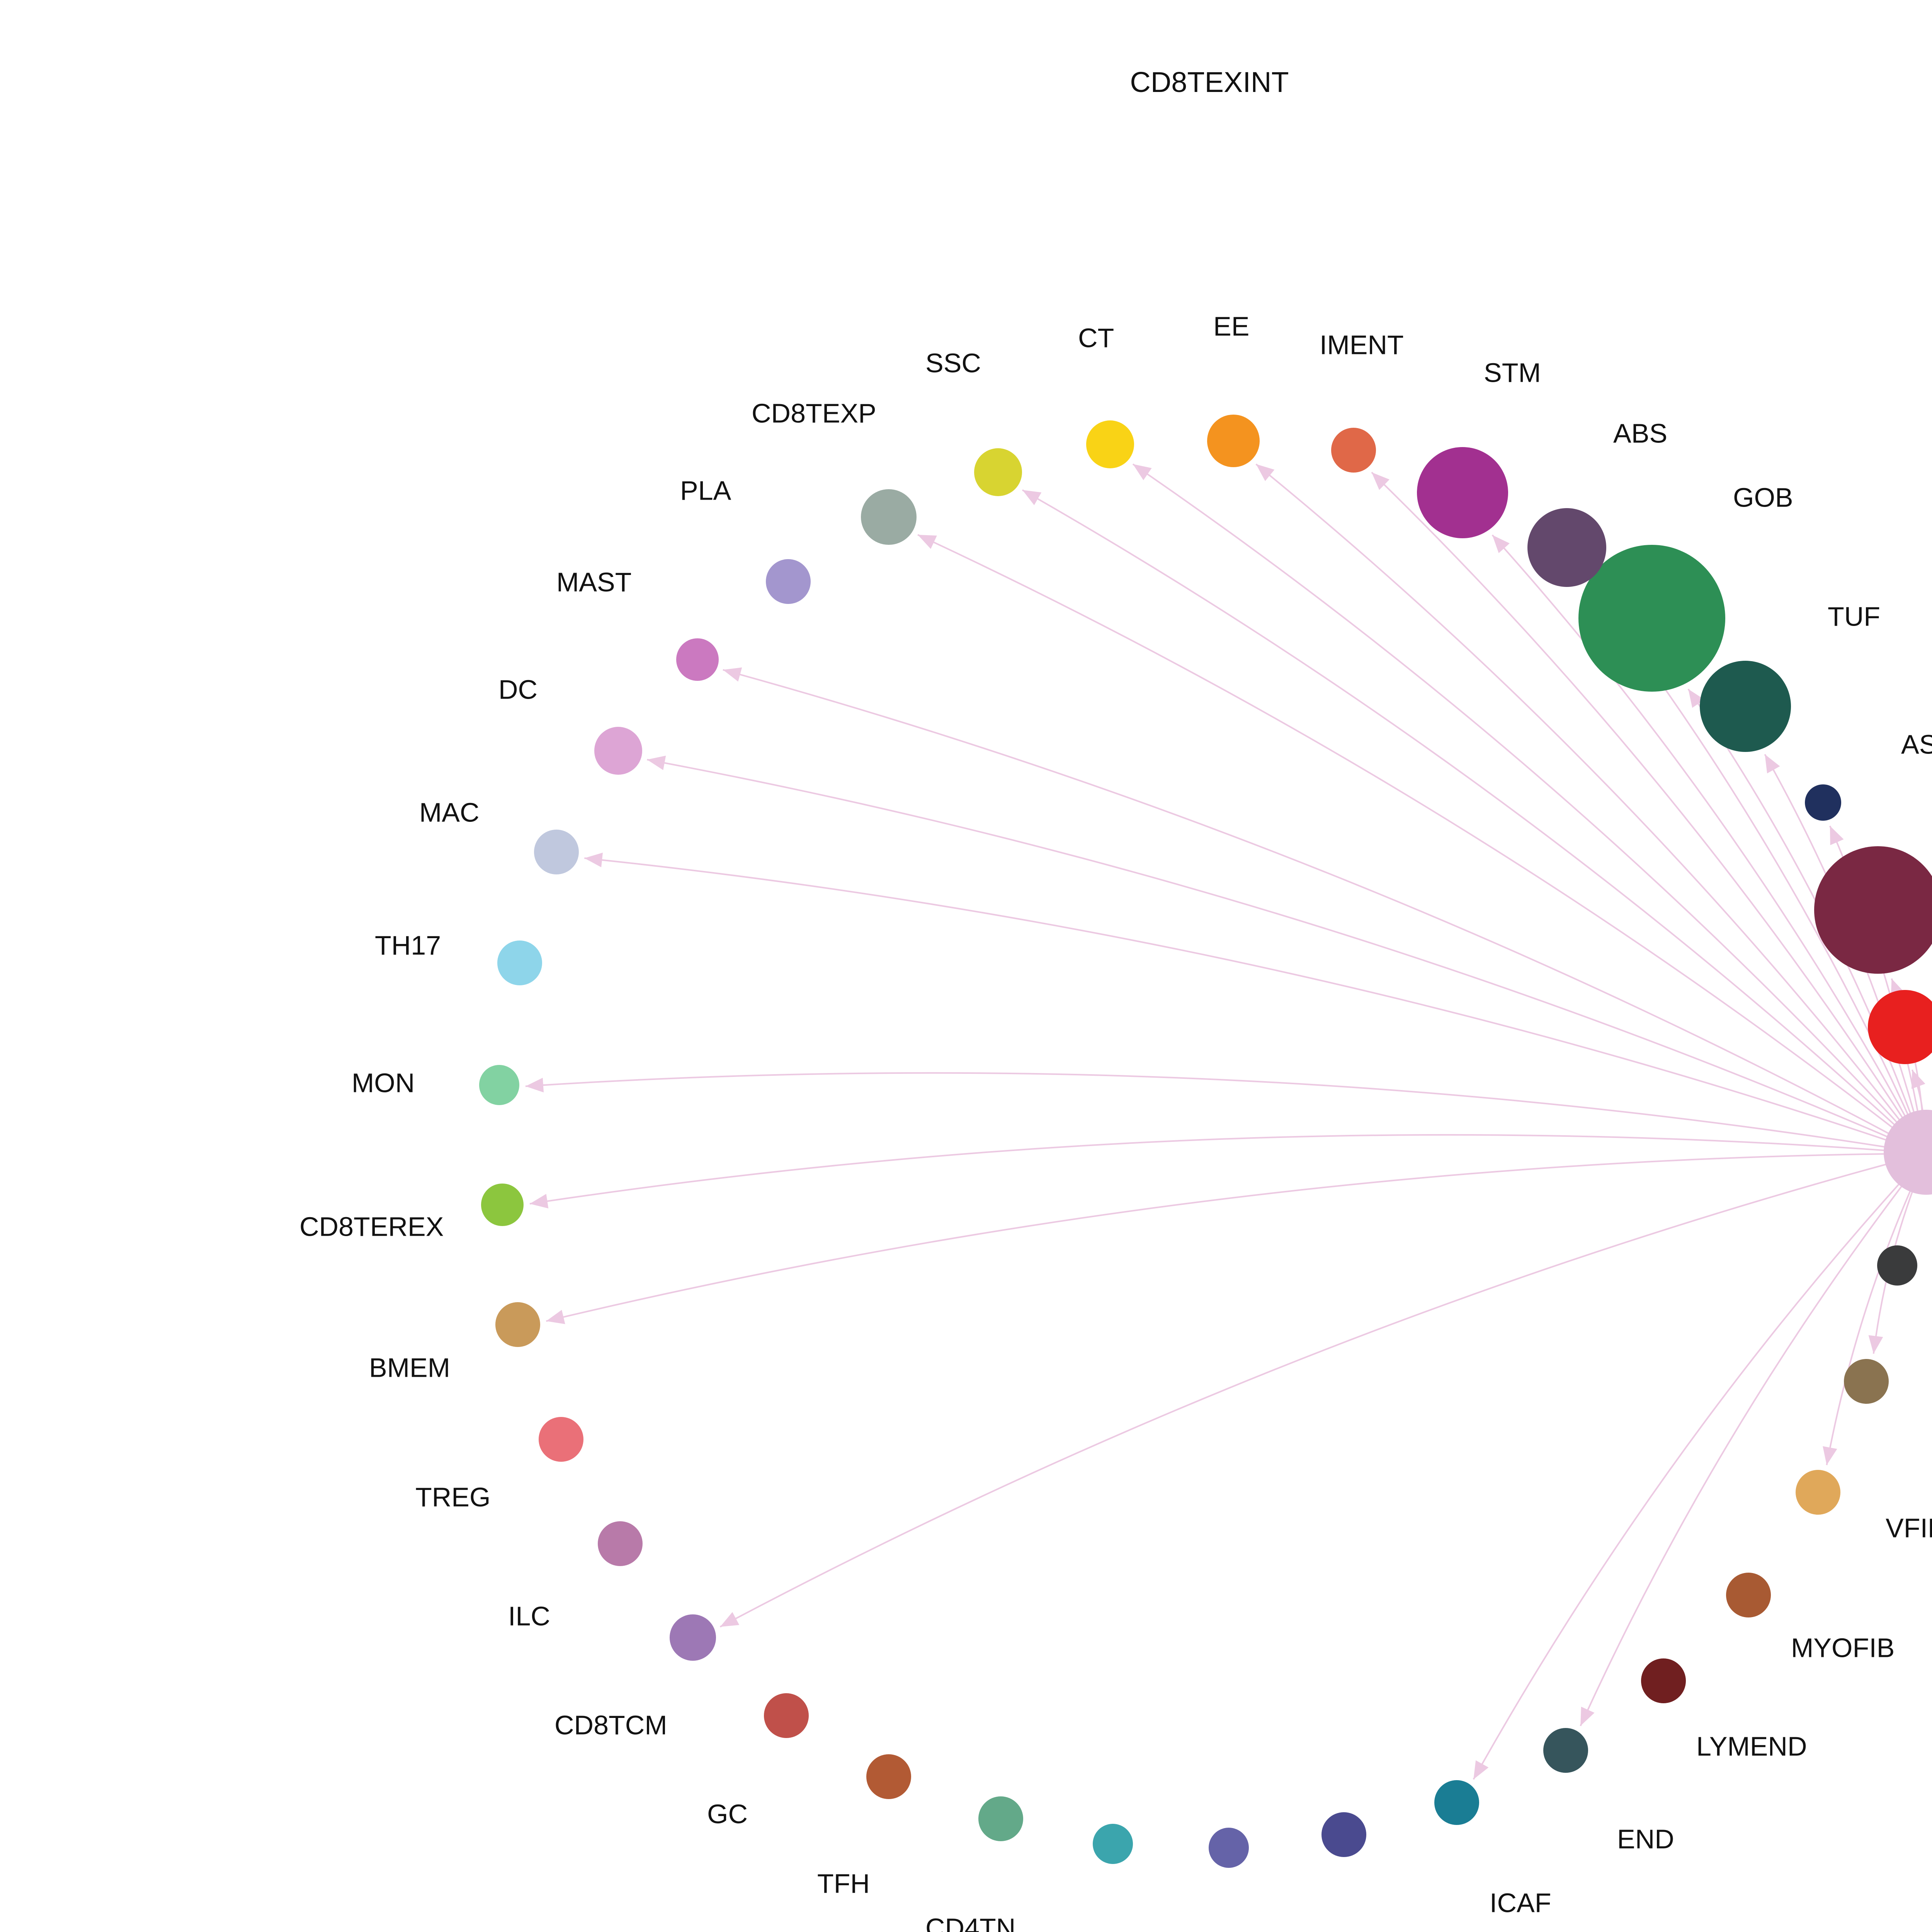 The image size is (1932, 1932). I want to click on edge-cd8texint-to-end, so click(1751, 1444).